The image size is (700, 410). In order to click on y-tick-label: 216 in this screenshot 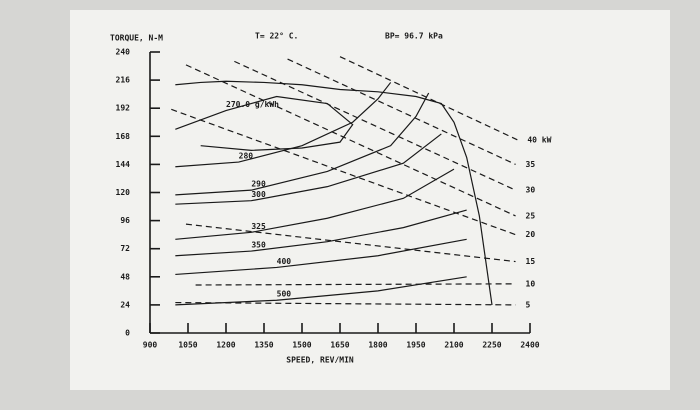, I will do `click(123, 80)`.